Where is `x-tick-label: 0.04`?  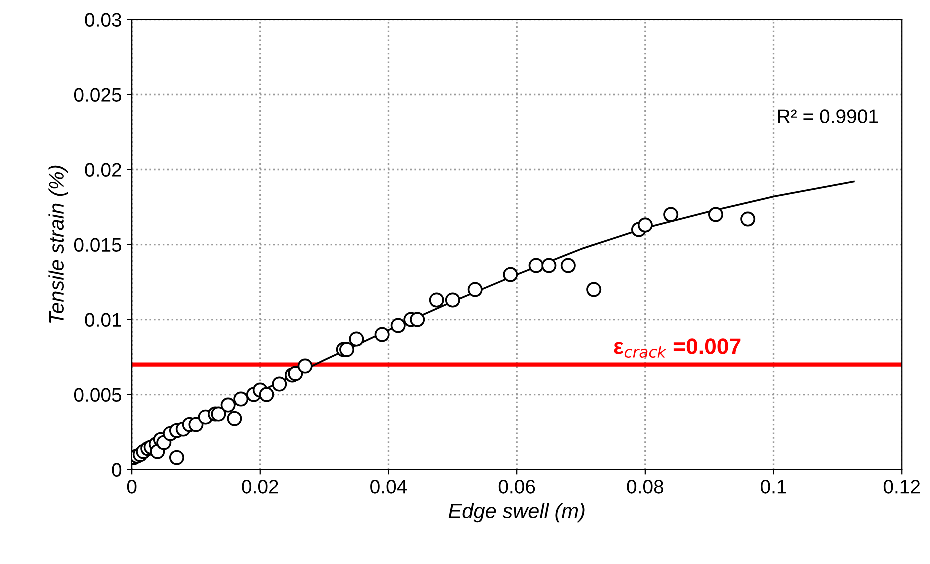
x-tick-label: 0.04 is located at coordinates (389, 487).